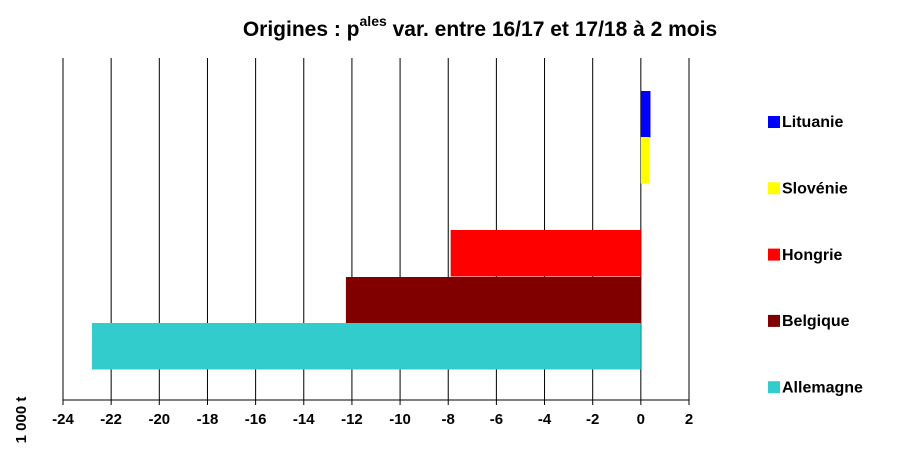 The height and width of the screenshot is (450, 911). What do you see at coordinates (496, 419) in the screenshot?
I see `x-tick-label: -6` at bounding box center [496, 419].